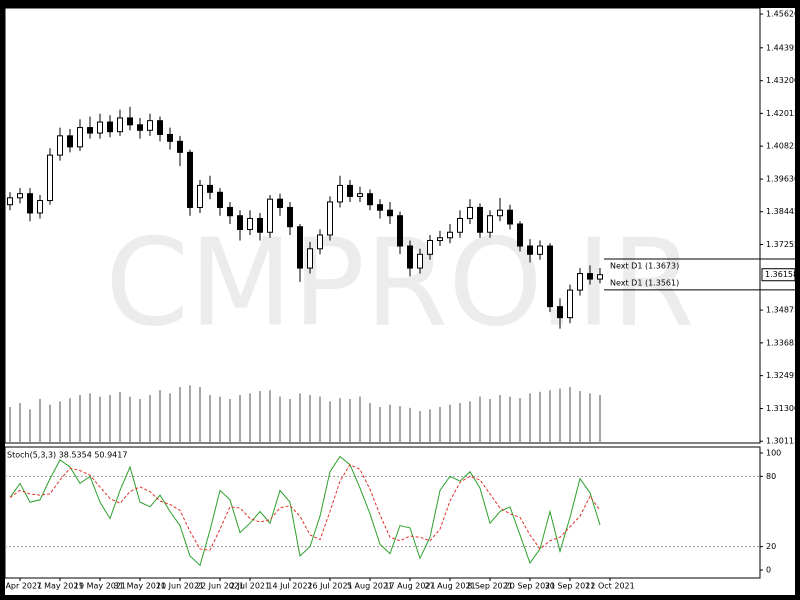  What do you see at coordinates (782, 441) in the screenshot?
I see `y-tick-label: 1.30115` at bounding box center [782, 441].